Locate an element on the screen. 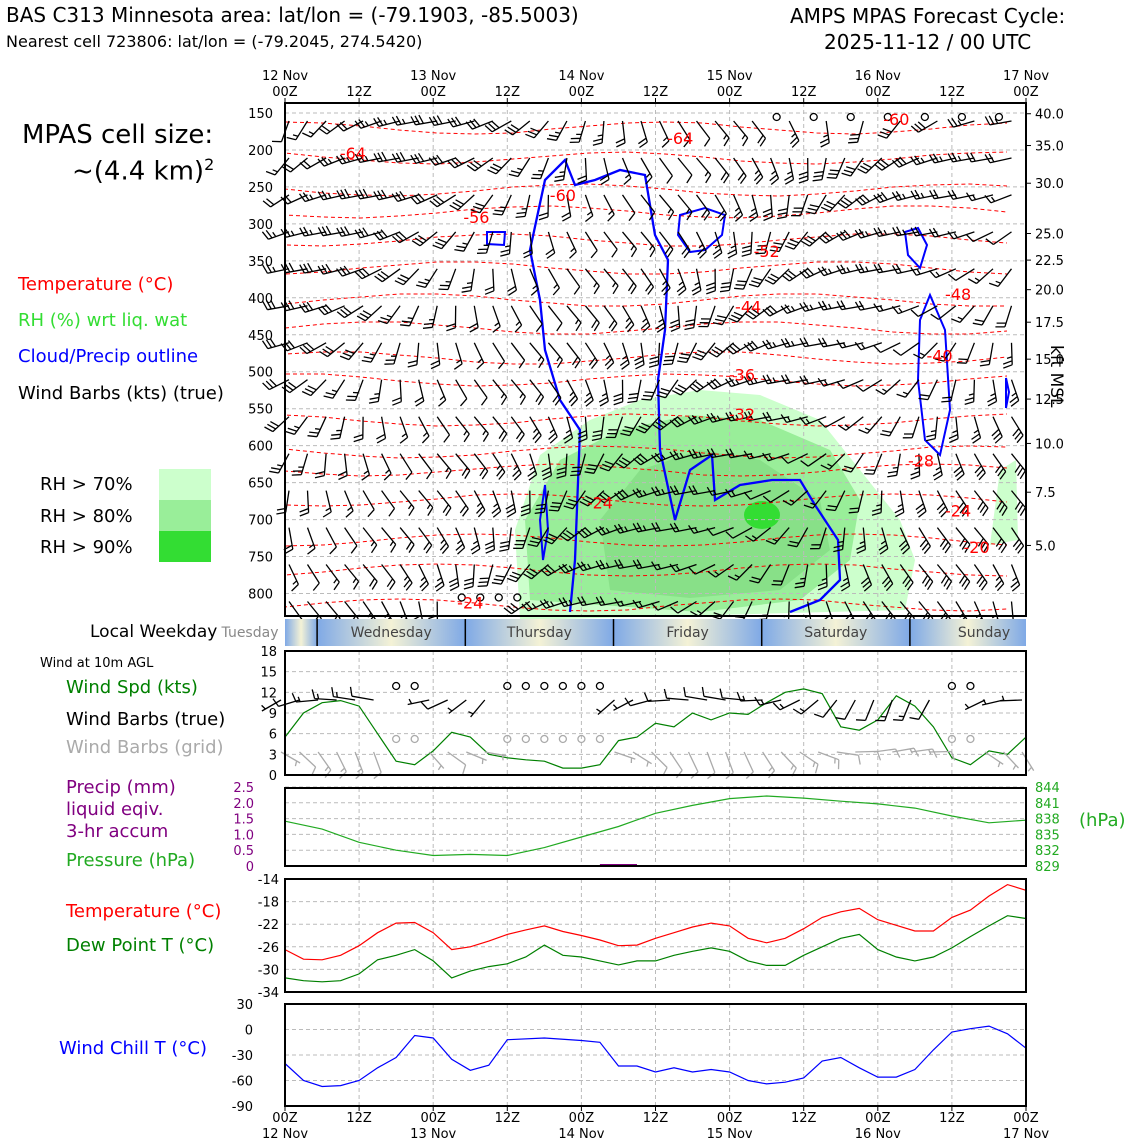 The width and height of the screenshot is (1140, 1140). windchill-ytick-label: -90 is located at coordinates (242, 1107).